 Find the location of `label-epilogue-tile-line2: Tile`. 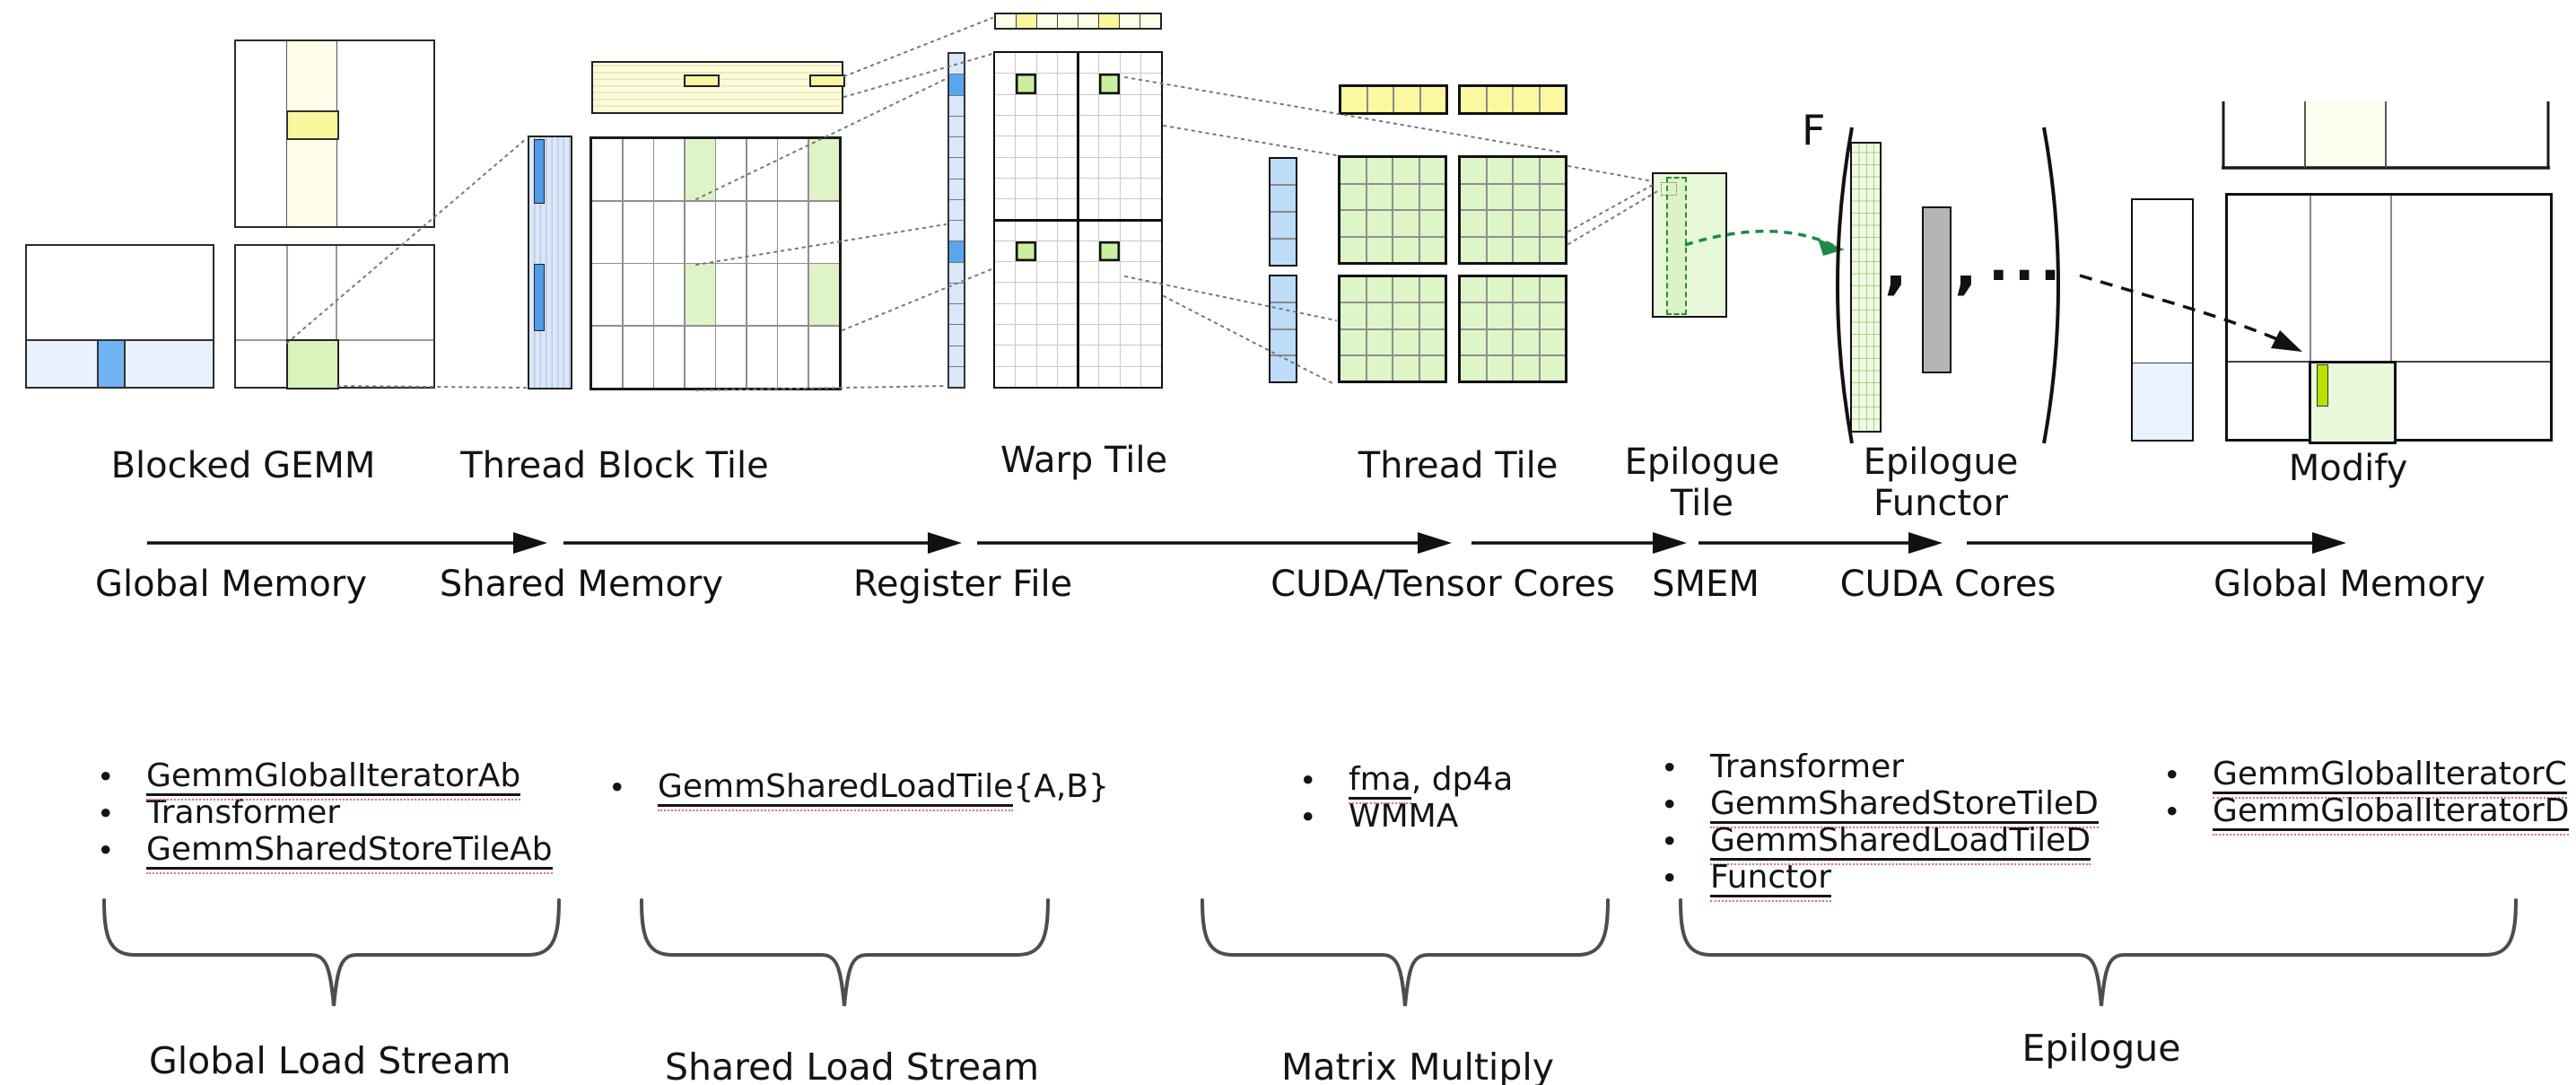

label-epilogue-tile-line2: Tile is located at coordinates (1702, 504).